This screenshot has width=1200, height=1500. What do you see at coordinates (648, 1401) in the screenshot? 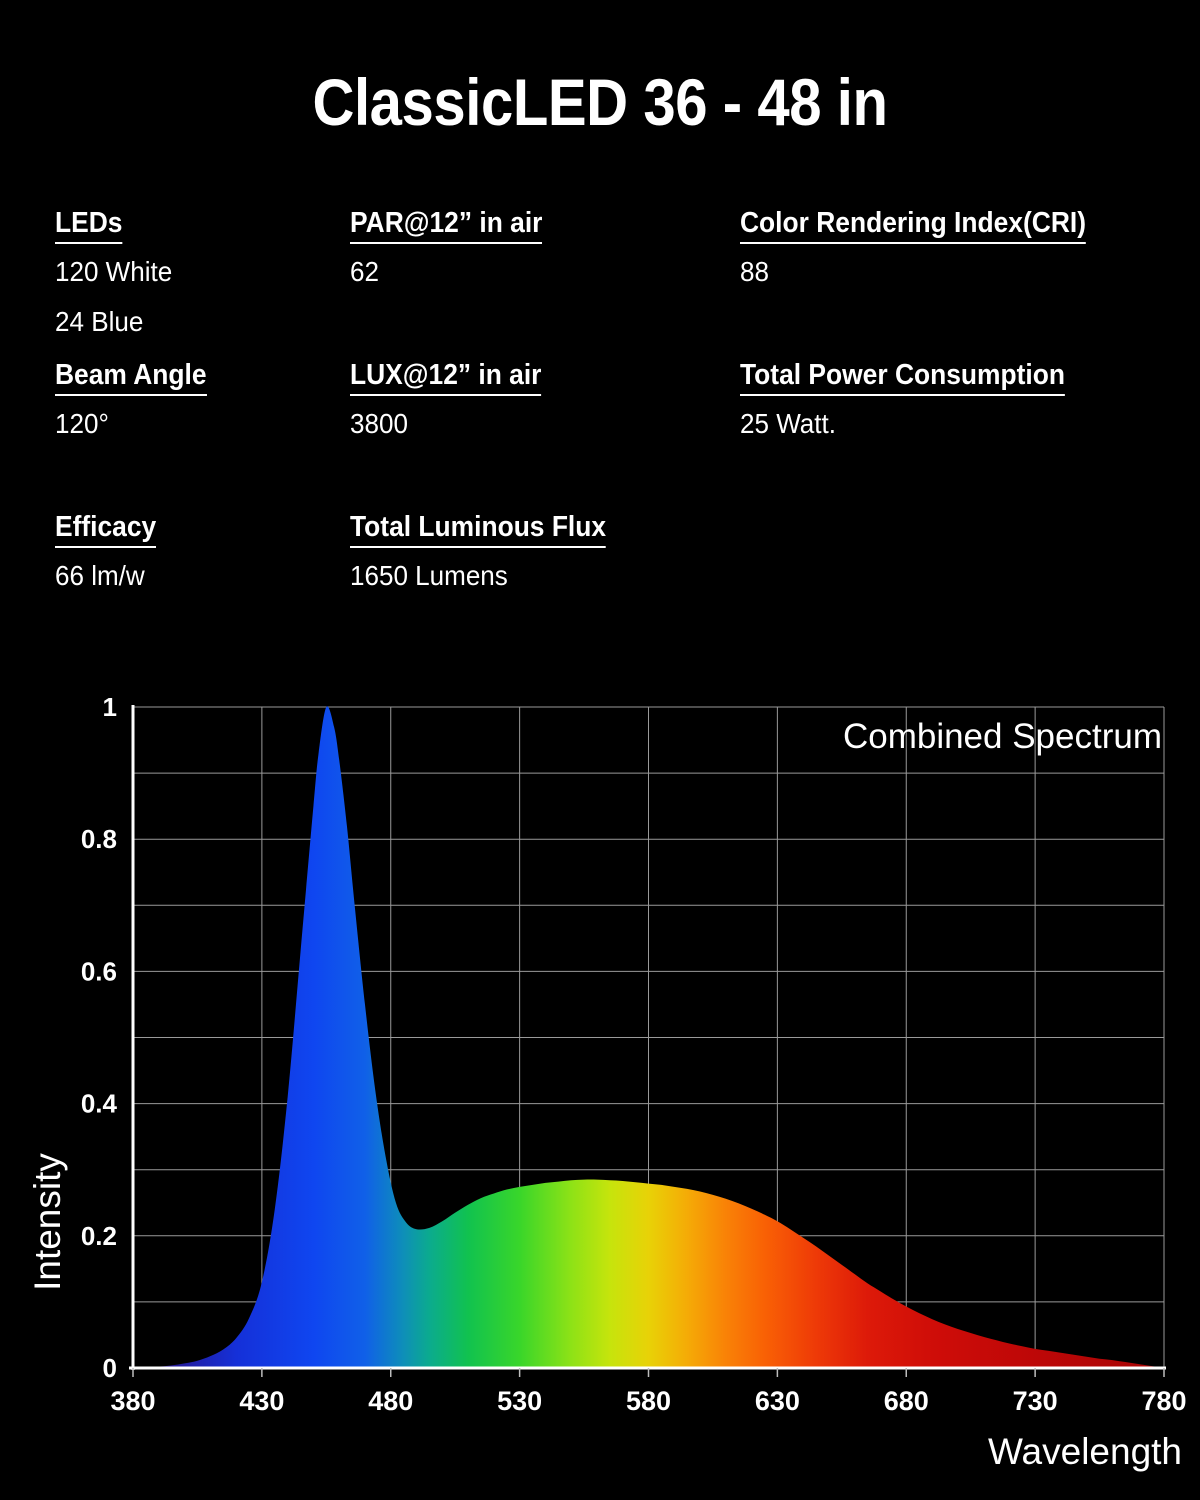
I see `x-tick-label: 580` at bounding box center [648, 1401].